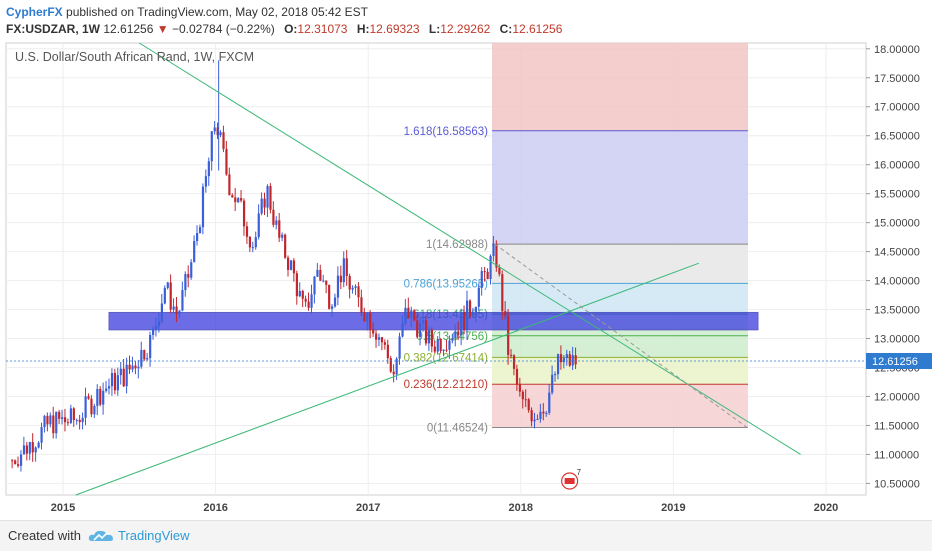  I want to click on y-tick-label: 11.50000, so click(896, 426).